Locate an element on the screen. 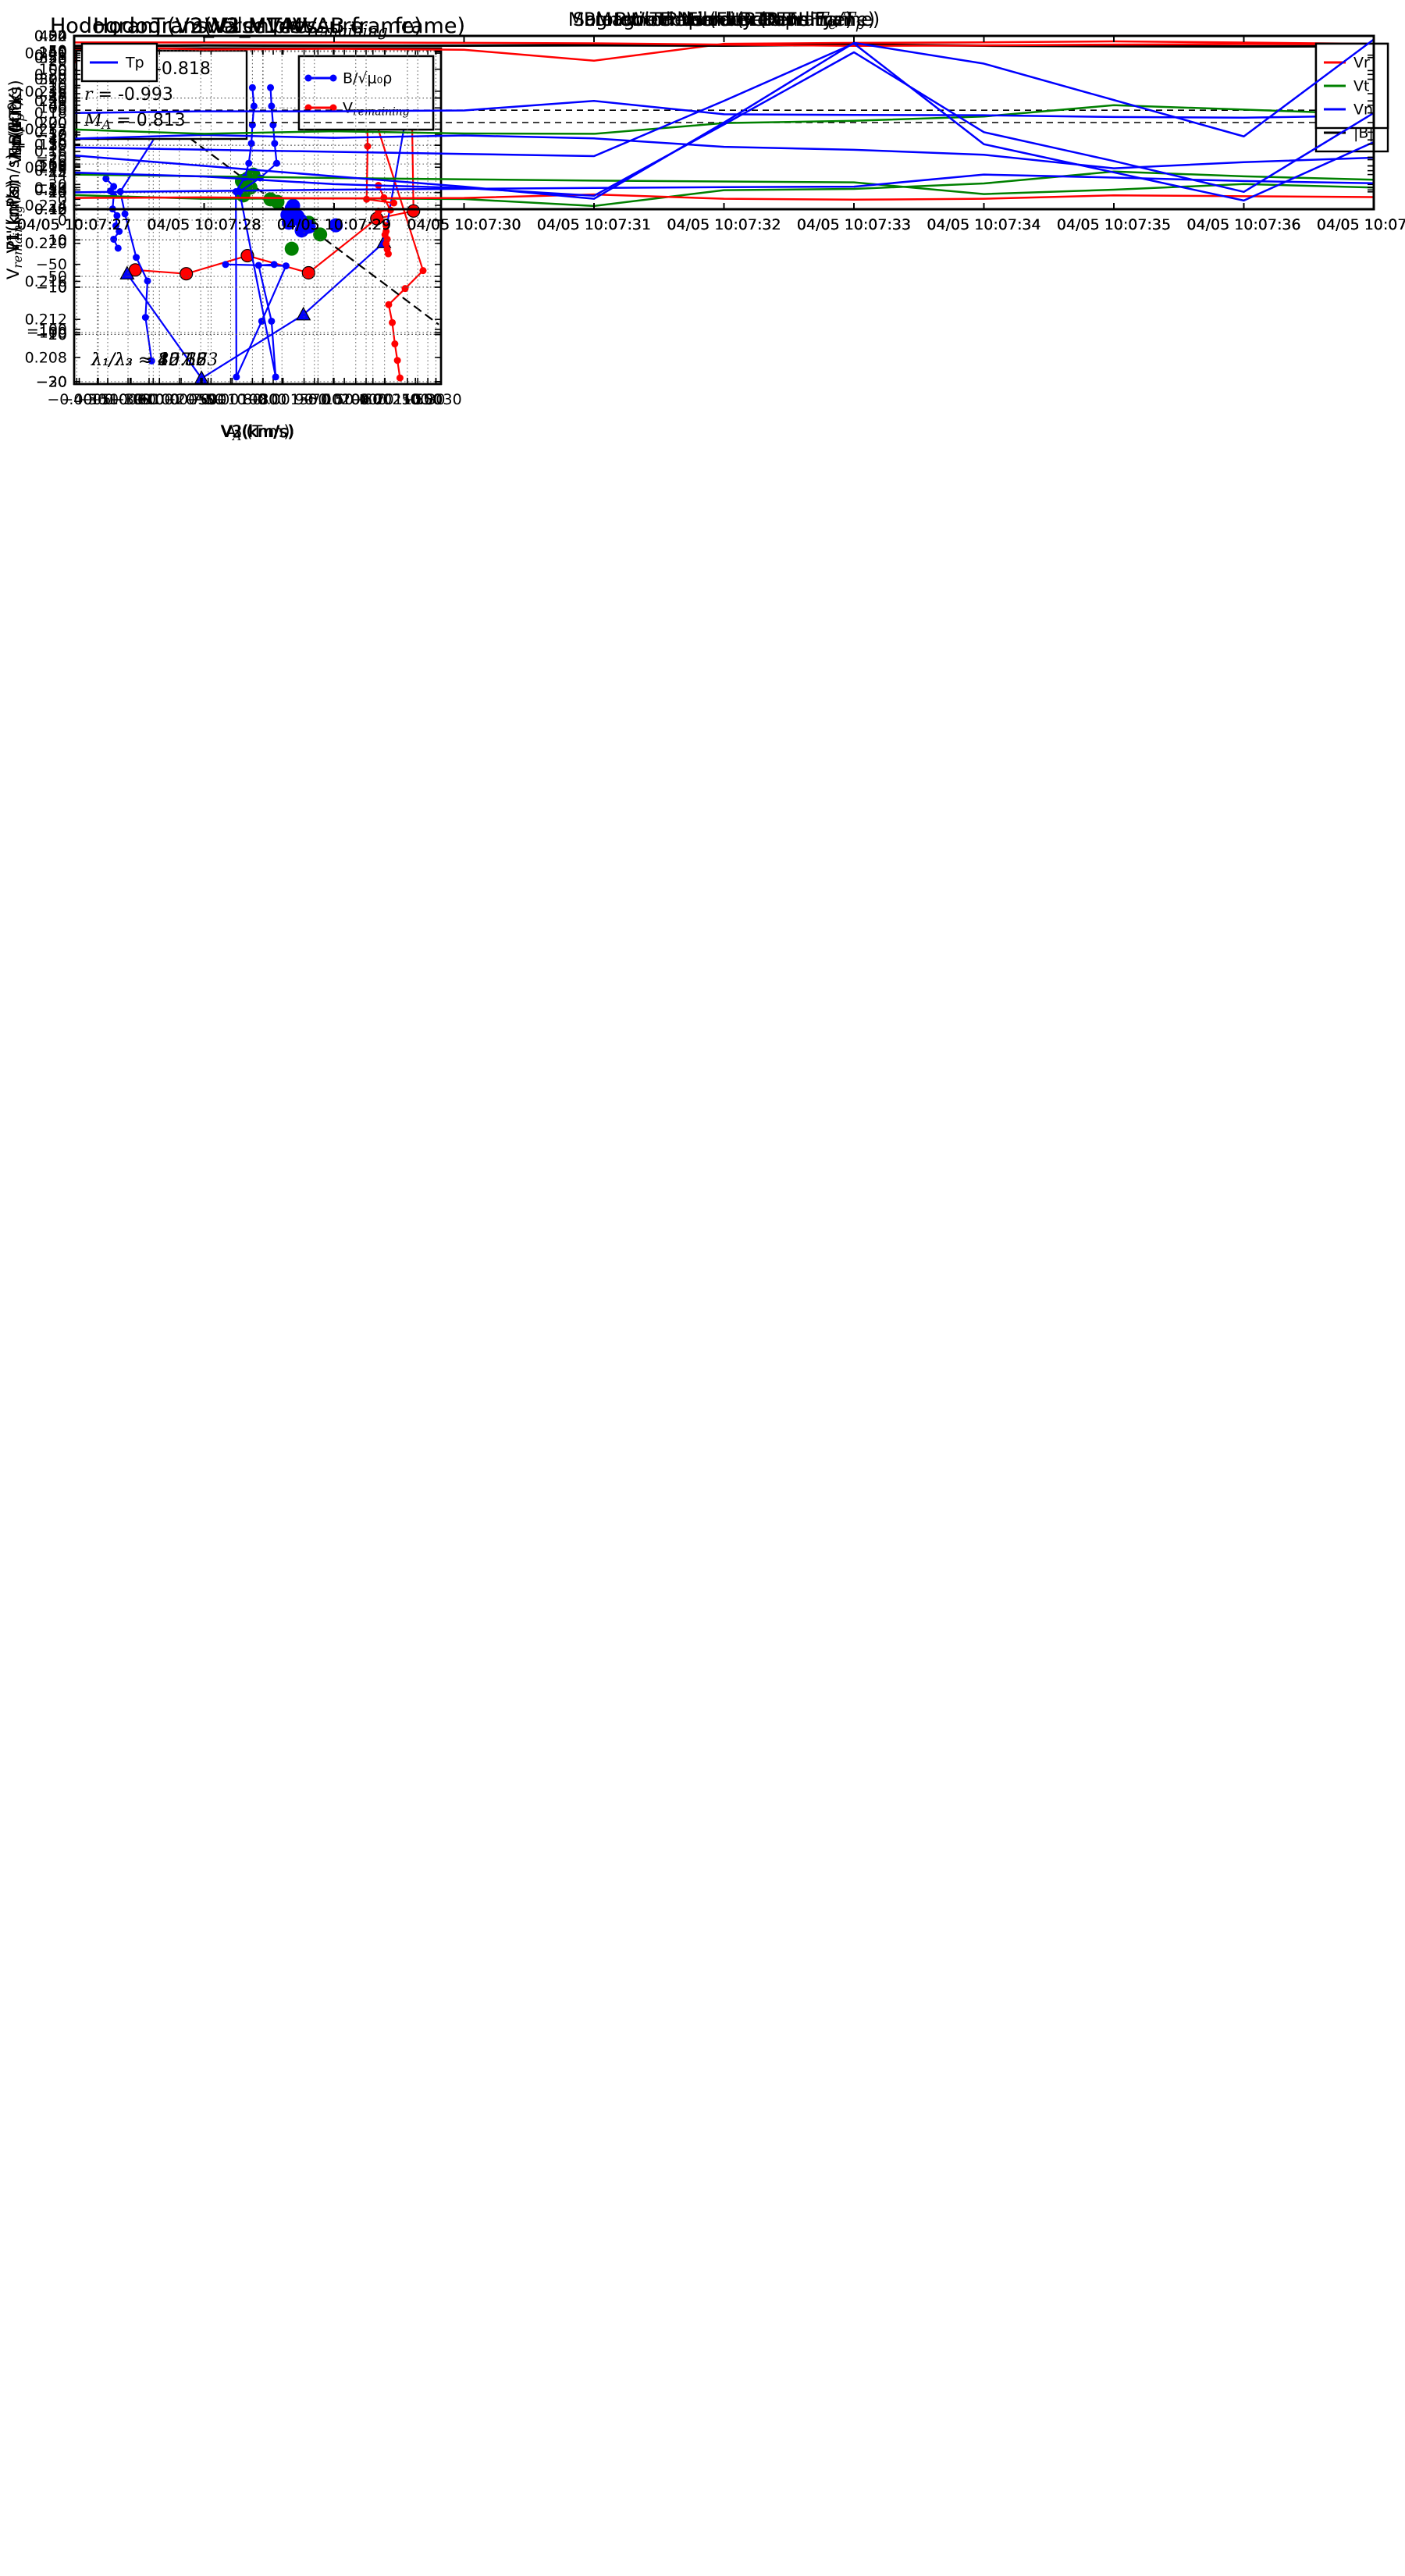 Image resolution: width=1405 pixels, height=2576 pixels. svg-text: 0.240 is located at coordinates (46, 53).